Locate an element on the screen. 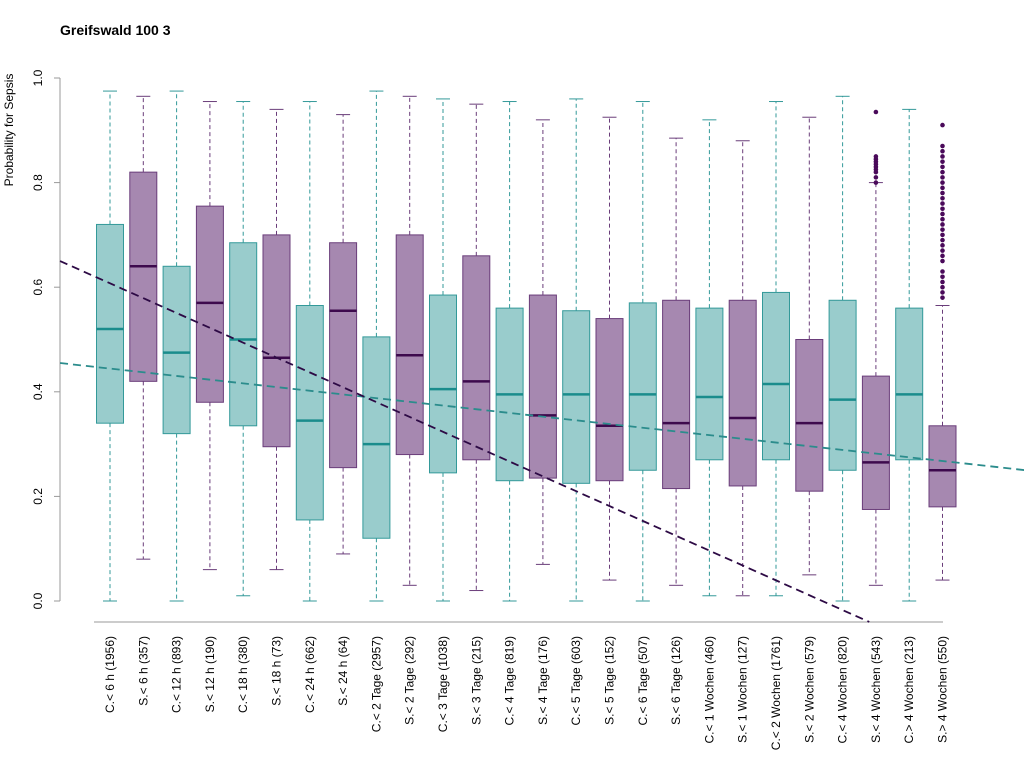 The image size is (1024, 768). category-label: C.< 6 h (1956) is located at coordinates (110, 674).